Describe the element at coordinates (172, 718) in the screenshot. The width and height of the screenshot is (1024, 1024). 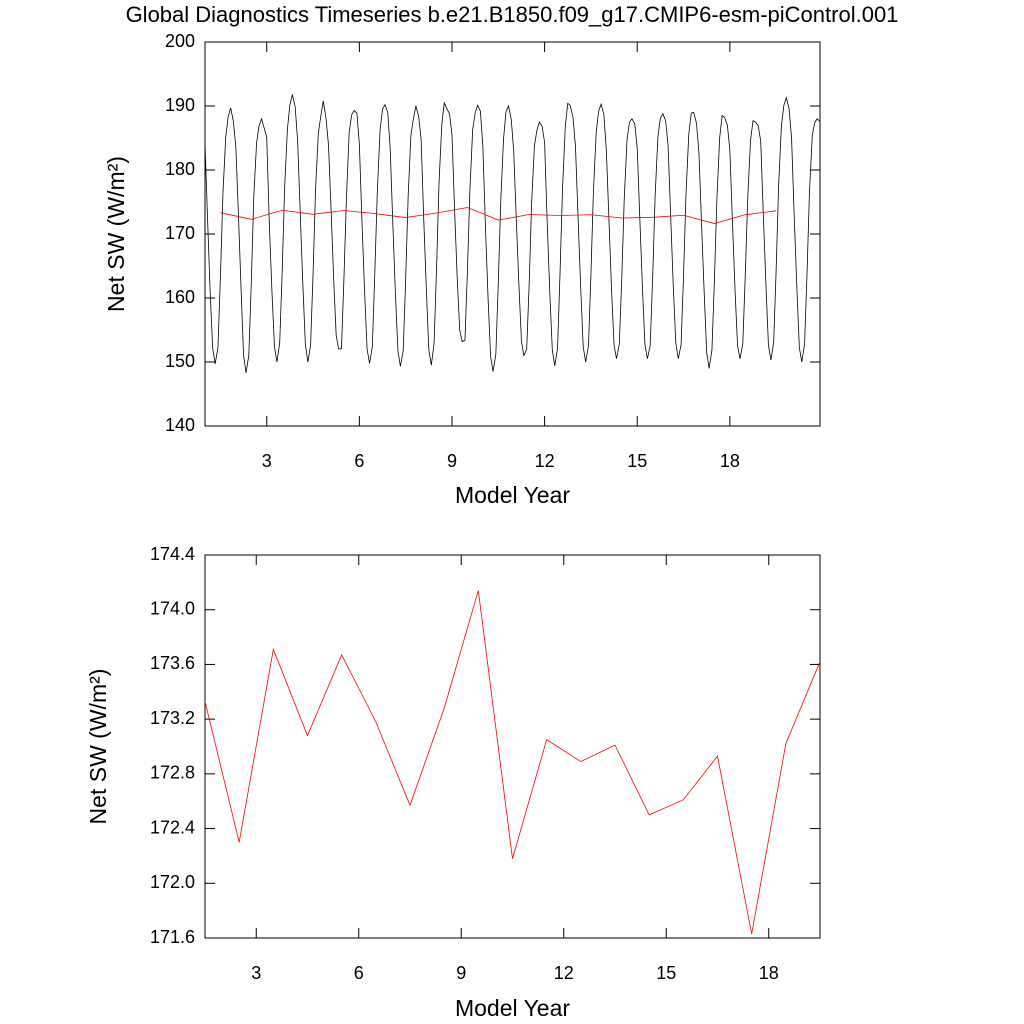
I see `y-tick-label: 173.2` at that location.